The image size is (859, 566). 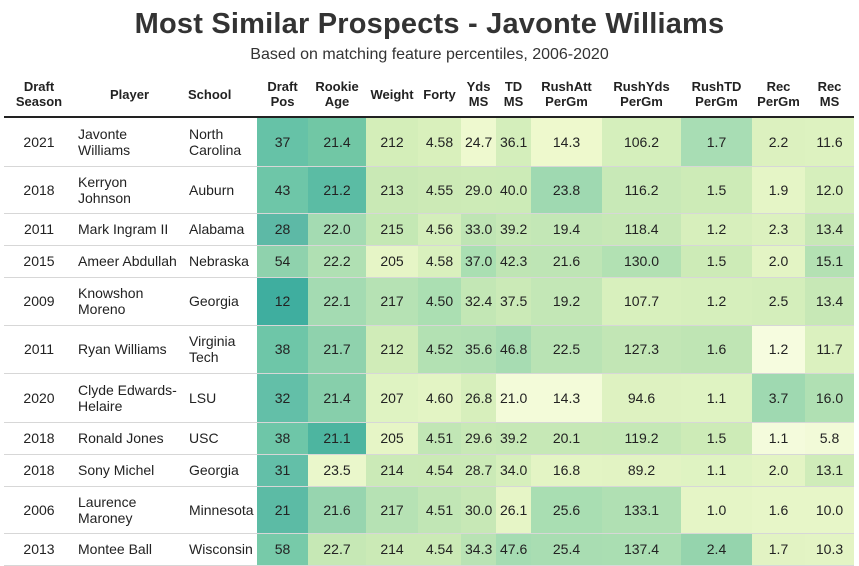 I want to click on cell-rec-ms: 10.0, so click(x=829, y=510).